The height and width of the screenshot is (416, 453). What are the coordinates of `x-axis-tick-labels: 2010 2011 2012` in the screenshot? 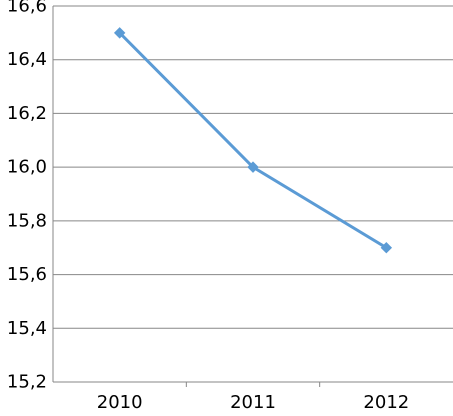 It's located at (253, 402).